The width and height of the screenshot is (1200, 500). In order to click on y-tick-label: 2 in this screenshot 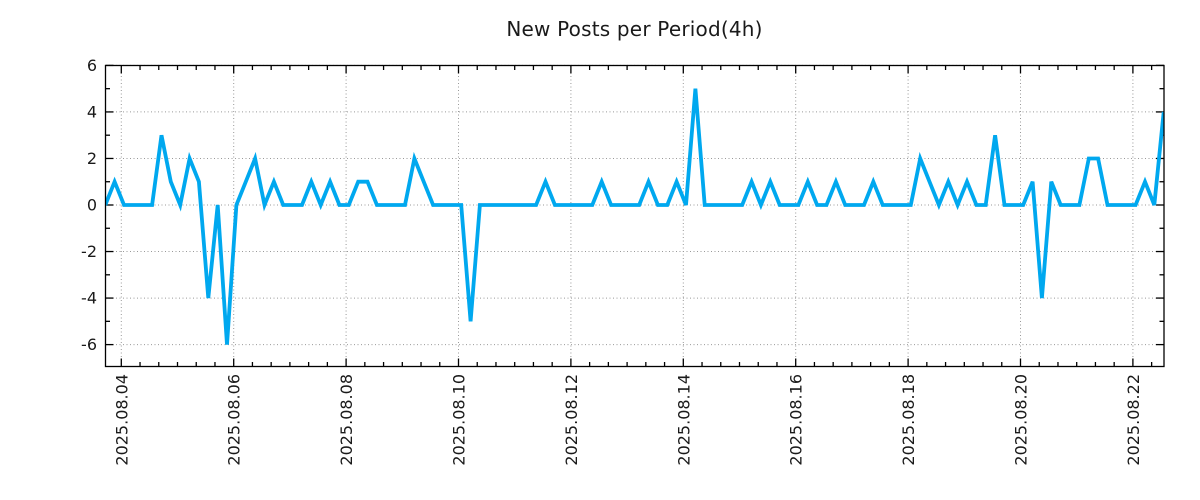, I will do `click(92, 158)`.